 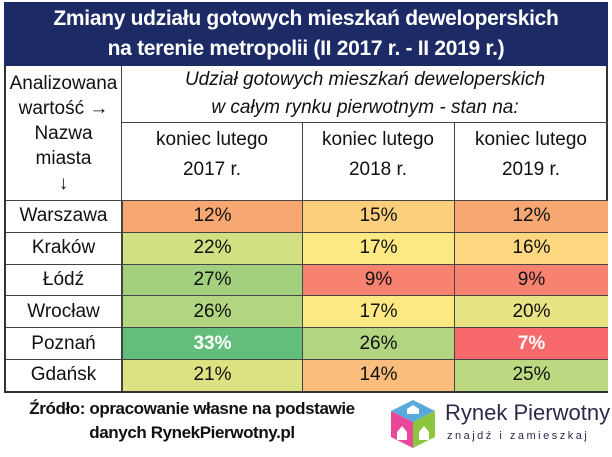 I want to click on heatmap-cell: 7%, so click(x=531, y=343).